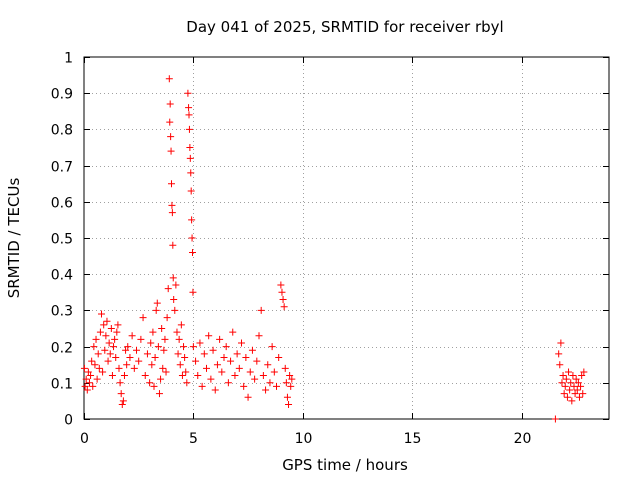  What do you see at coordinates (62, 312) in the screenshot?
I see `y-tick-label: 0.3` at bounding box center [62, 312].